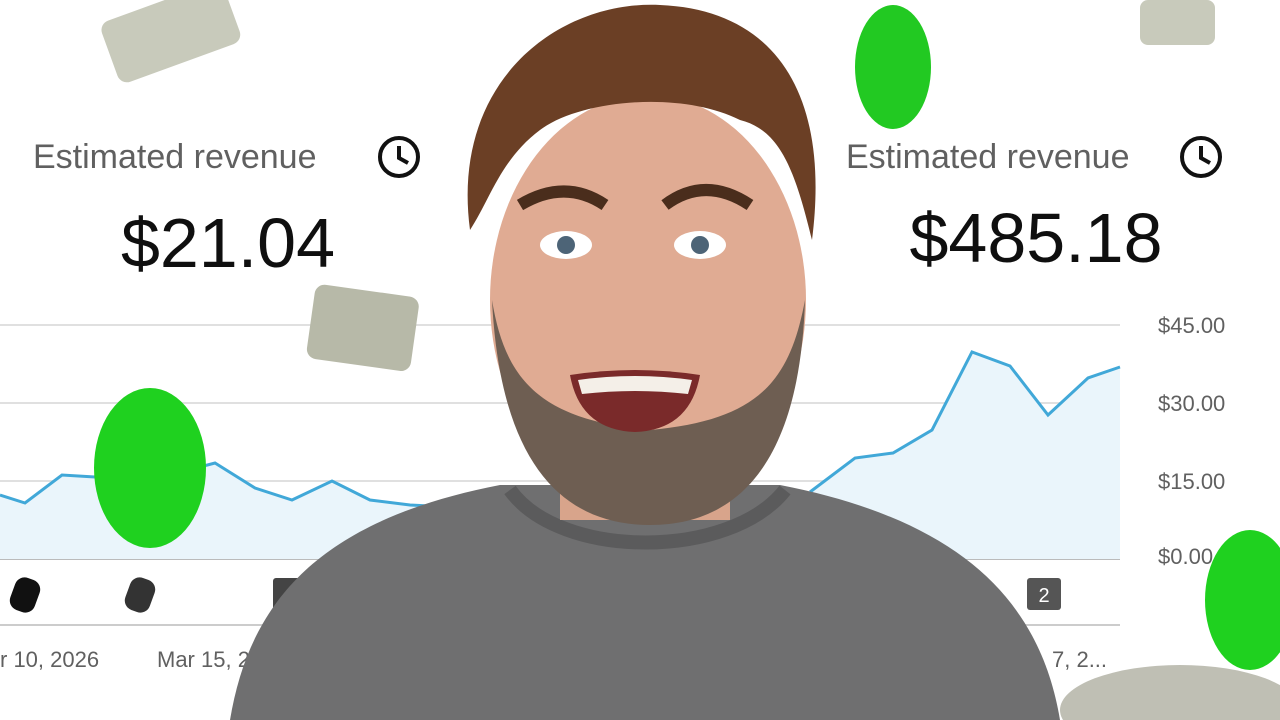  I want to click on badge-box, so click(1044, 594).